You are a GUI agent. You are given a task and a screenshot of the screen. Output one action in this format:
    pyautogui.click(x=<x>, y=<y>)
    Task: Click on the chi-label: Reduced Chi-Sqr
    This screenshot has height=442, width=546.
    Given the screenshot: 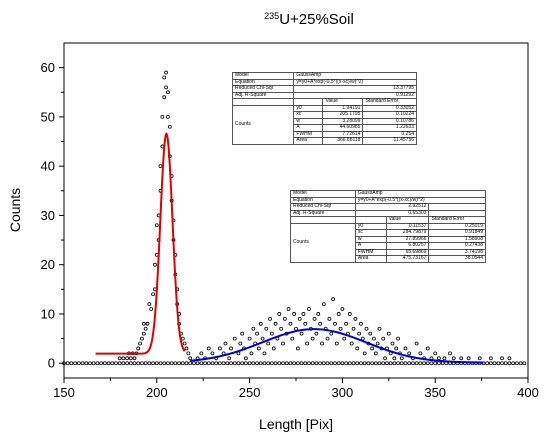 What is the action you would take?
    pyautogui.click(x=263, y=89)
    